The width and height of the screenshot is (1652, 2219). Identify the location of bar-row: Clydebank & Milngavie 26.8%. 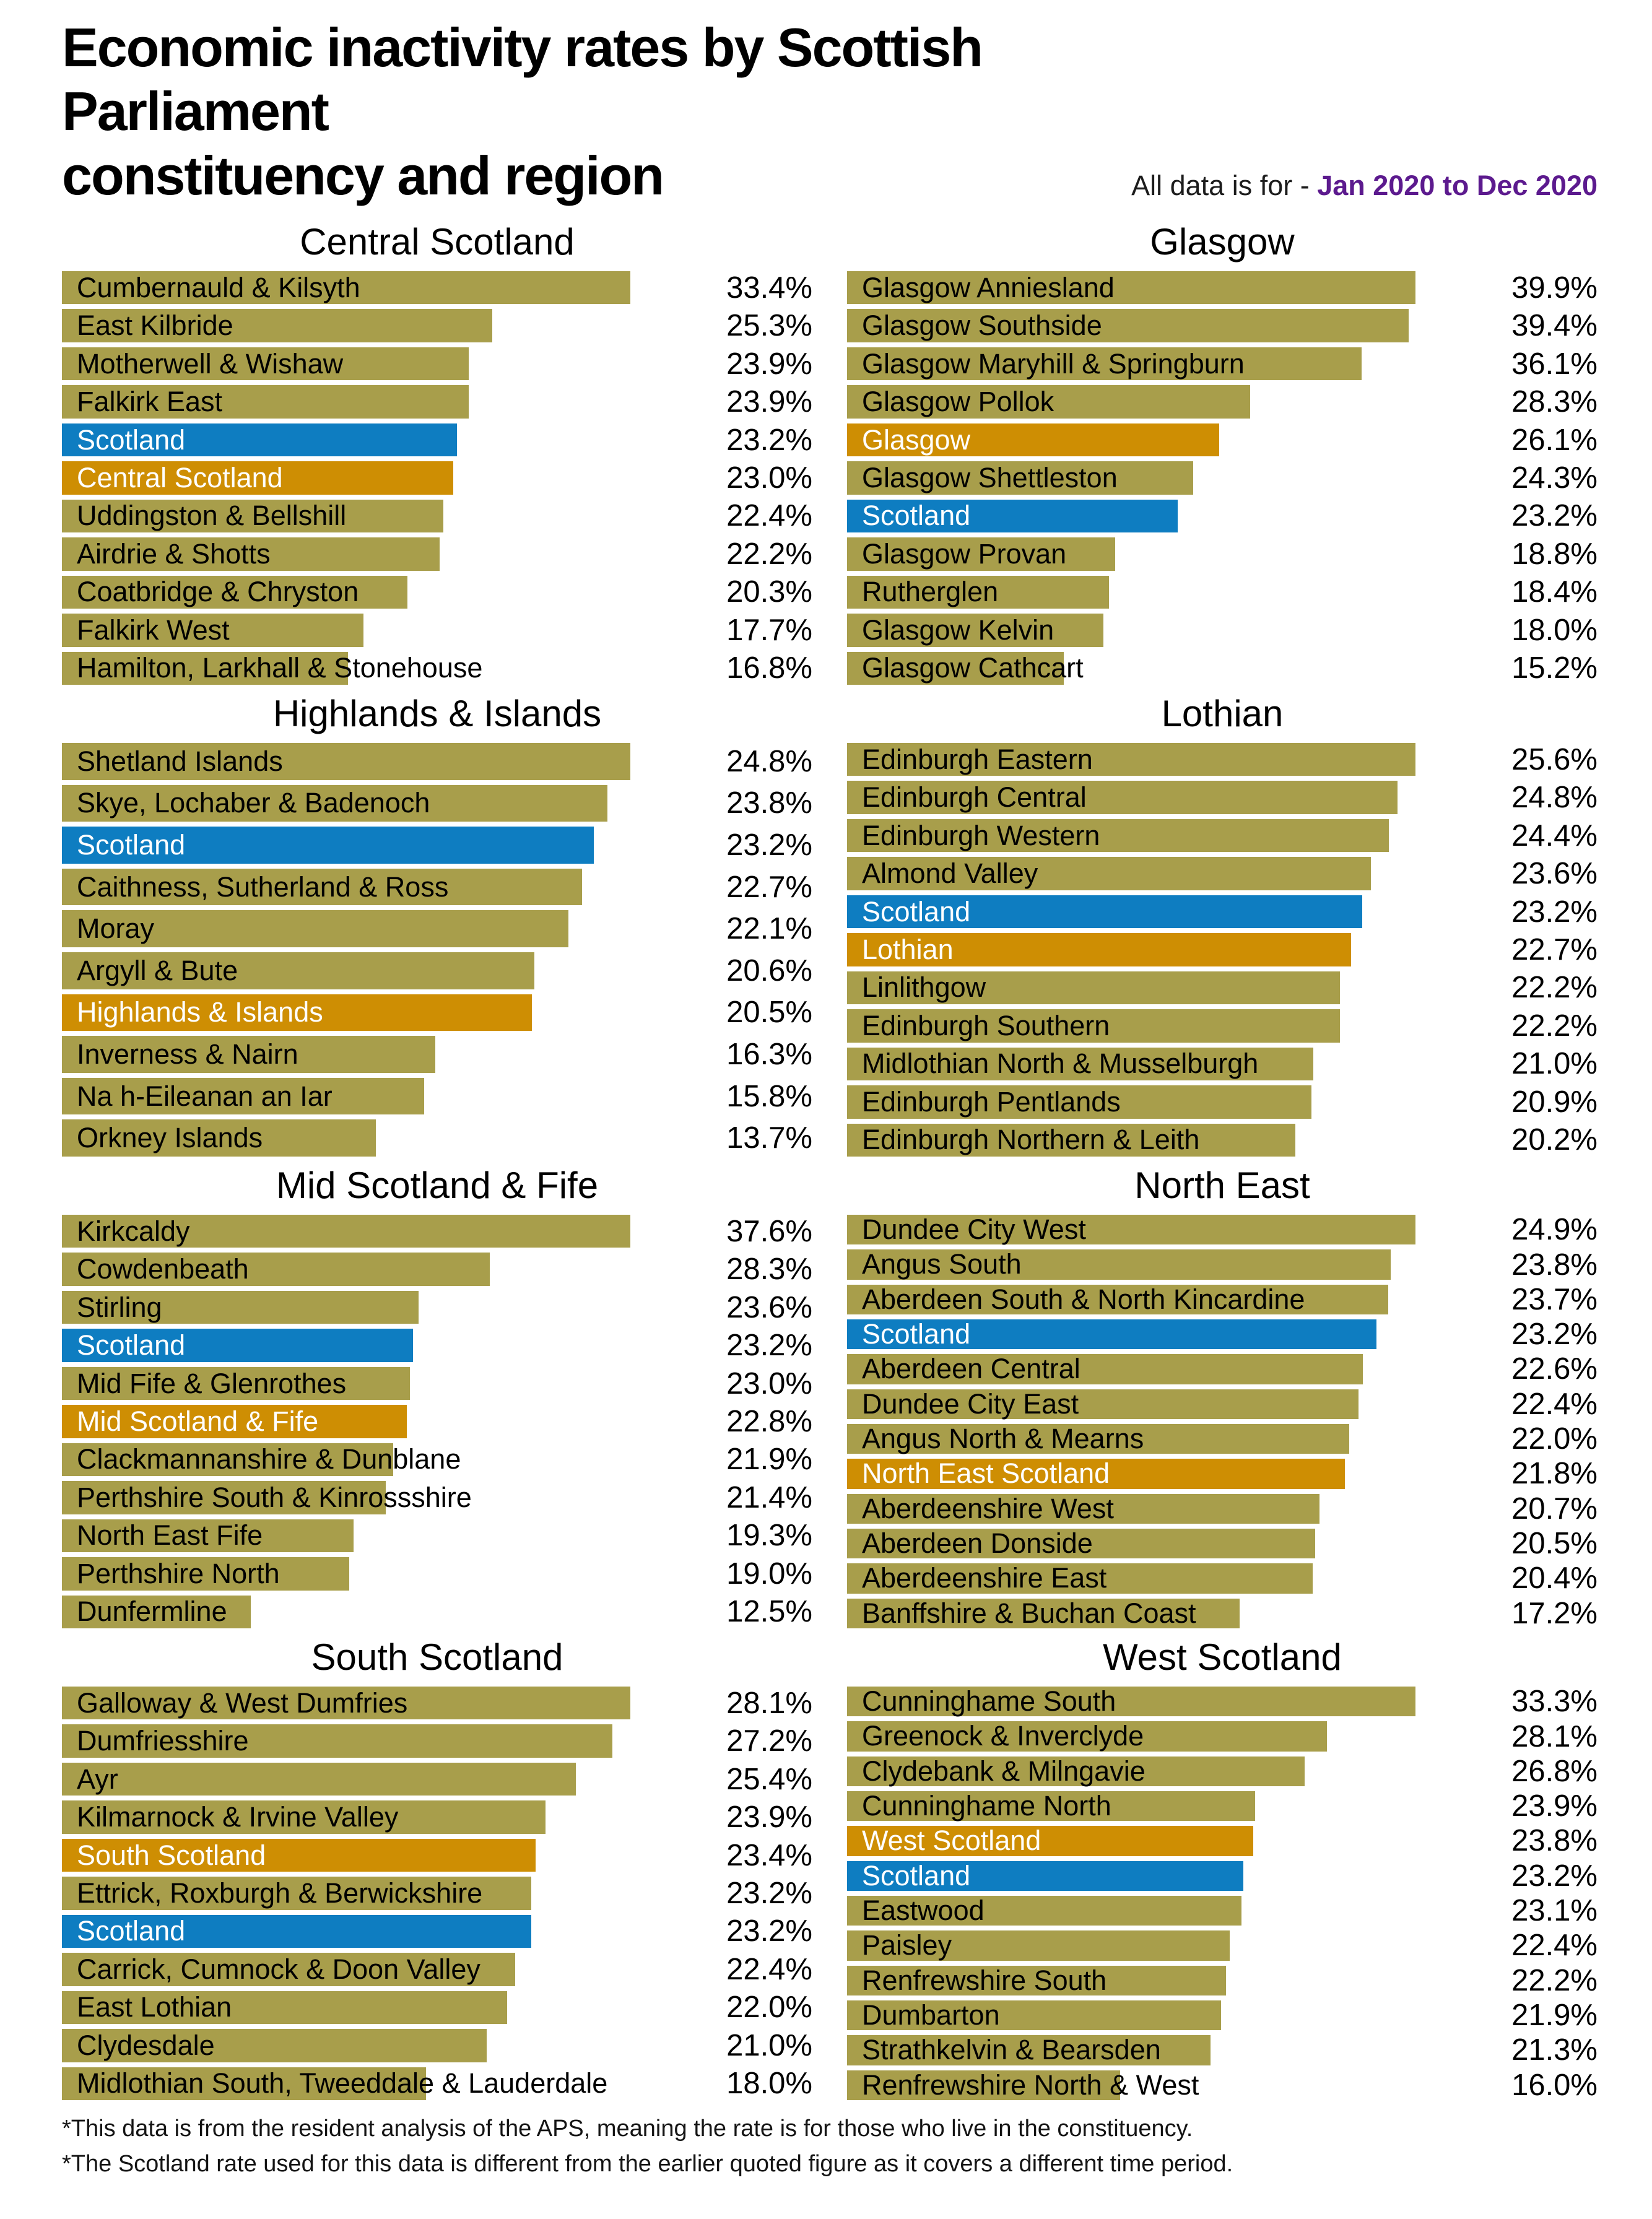
(1222, 1771).